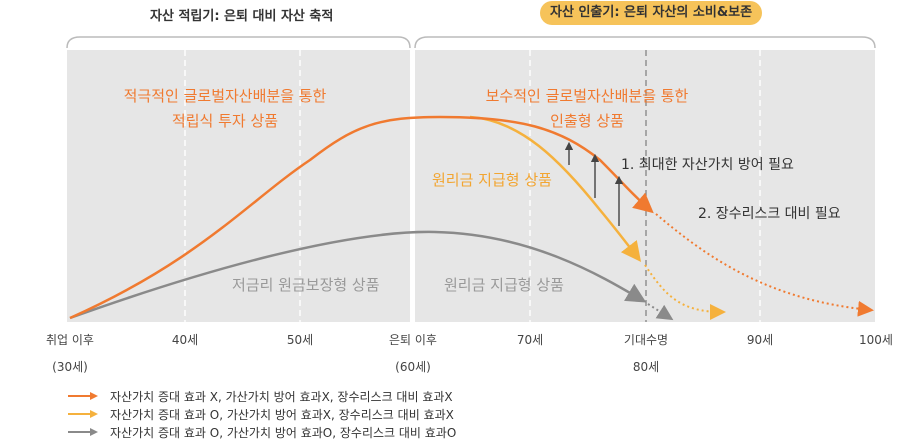 The width and height of the screenshot is (920, 441). I want to click on tick-50: 50세, so click(300, 340).